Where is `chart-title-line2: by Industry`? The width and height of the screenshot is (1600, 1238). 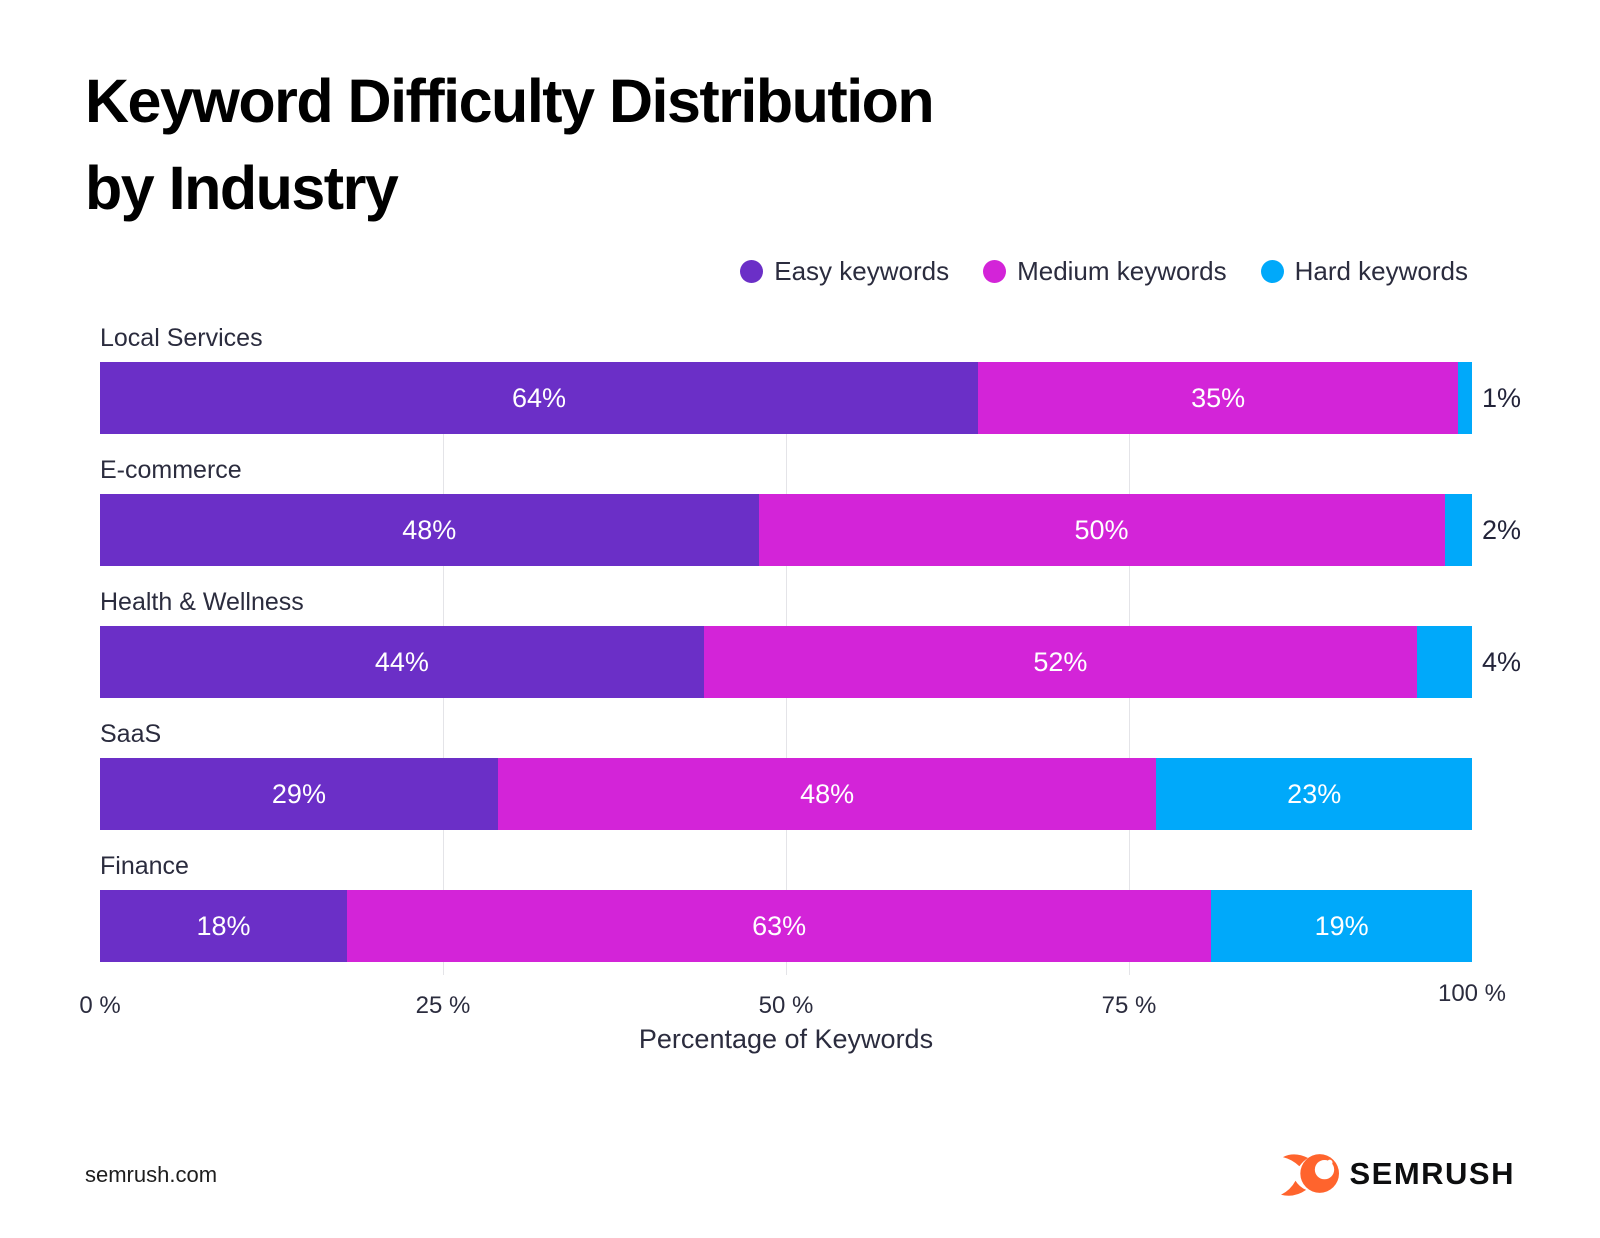 chart-title-line2: by Industry is located at coordinates (242, 187).